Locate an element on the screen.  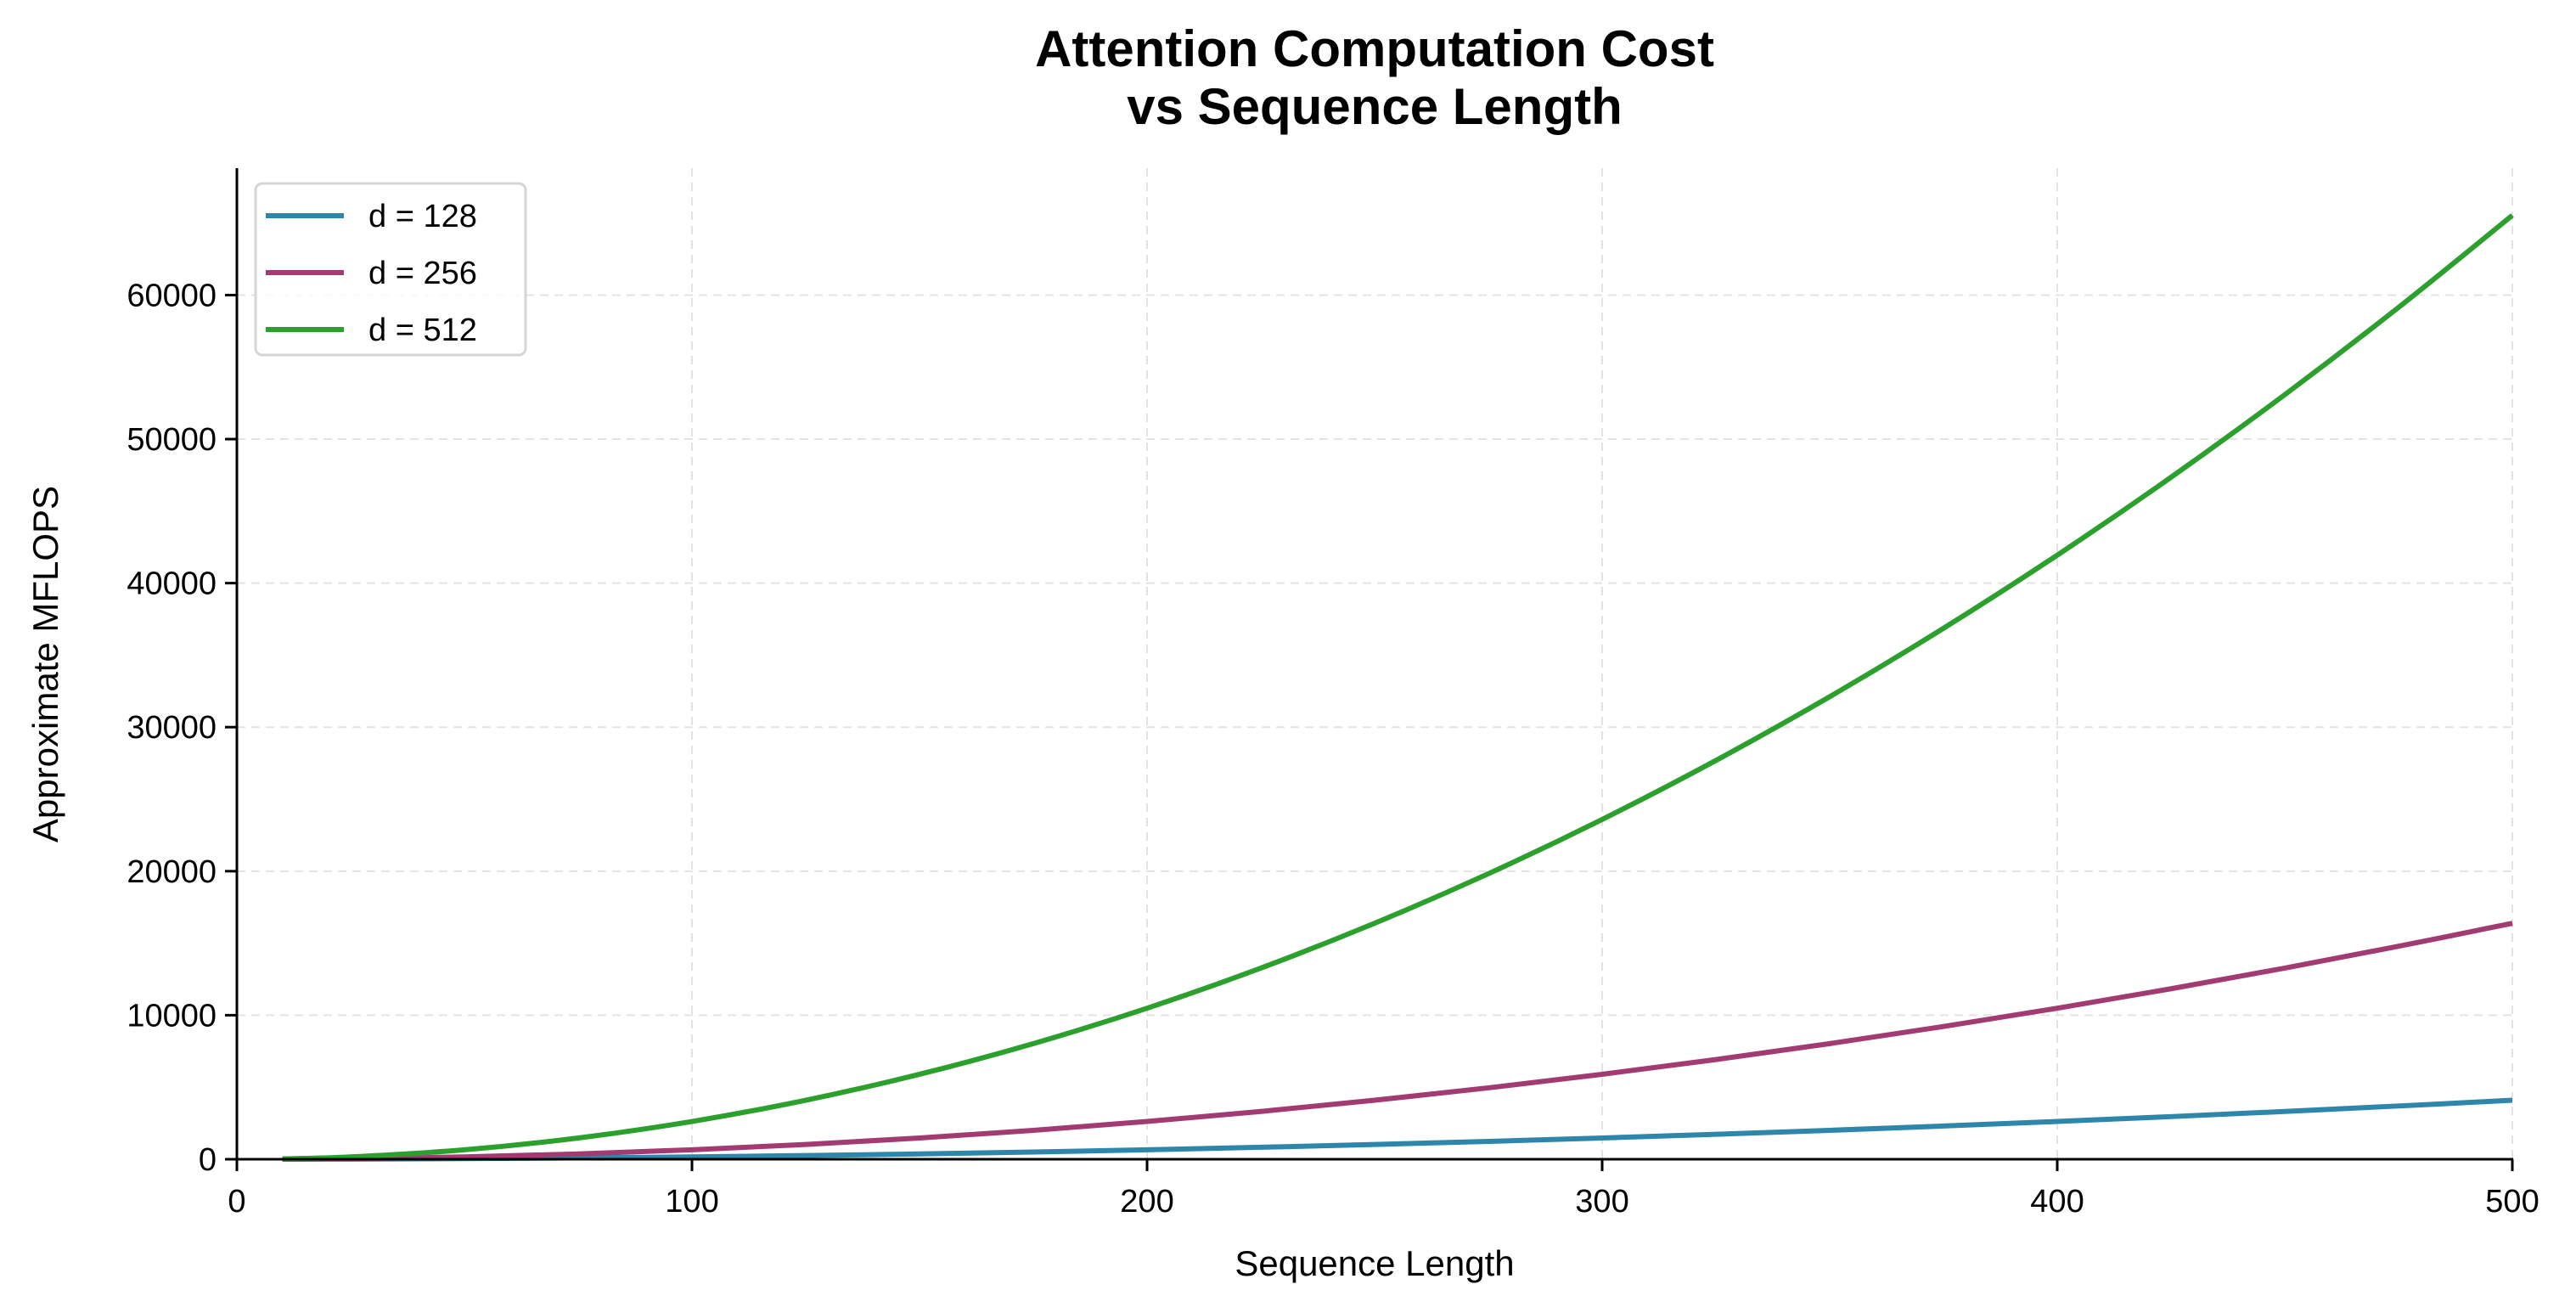
y-tick-label: 10000 is located at coordinates (172, 1016).